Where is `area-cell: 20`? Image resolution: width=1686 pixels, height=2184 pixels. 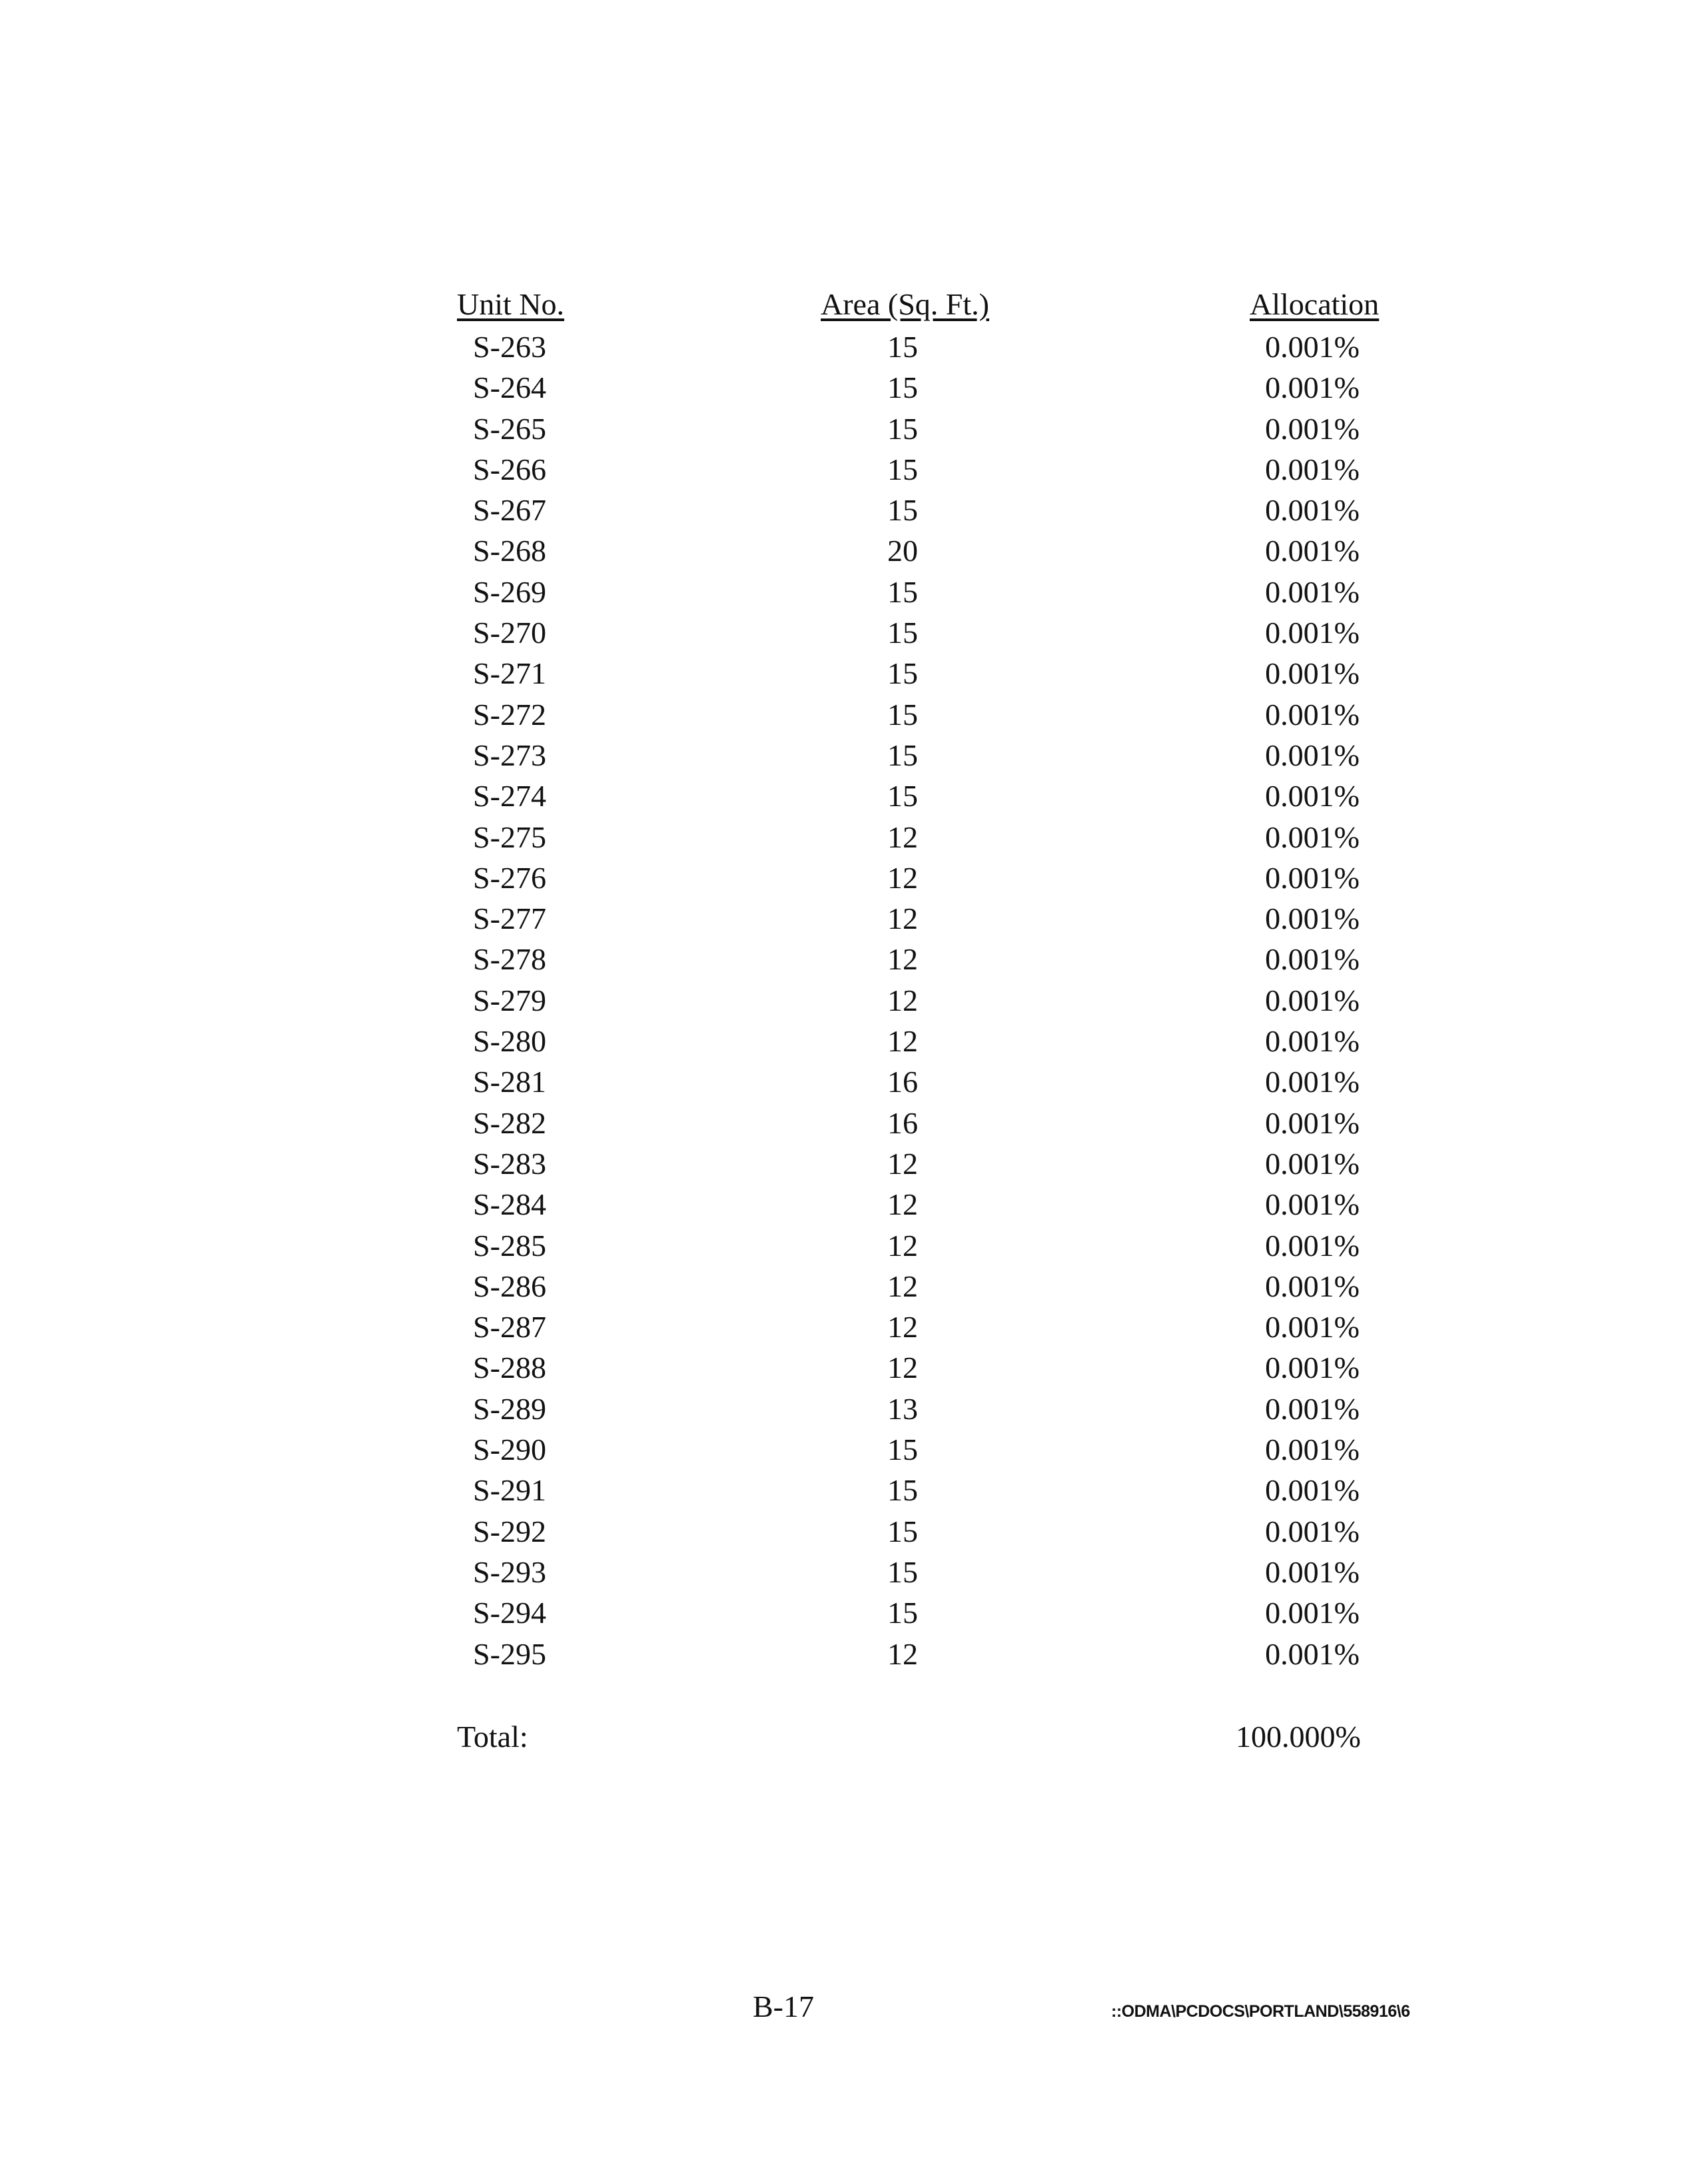 area-cell: 20 is located at coordinates (902, 551).